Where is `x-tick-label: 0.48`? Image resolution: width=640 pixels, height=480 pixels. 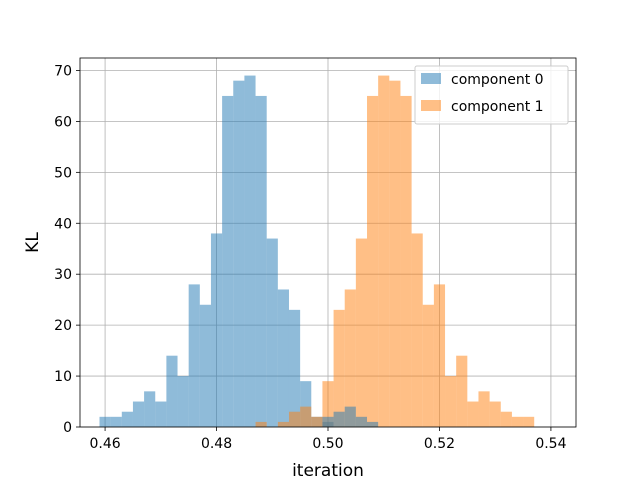
x-tick-label: 0.48 is located at coordinates (216, 444).